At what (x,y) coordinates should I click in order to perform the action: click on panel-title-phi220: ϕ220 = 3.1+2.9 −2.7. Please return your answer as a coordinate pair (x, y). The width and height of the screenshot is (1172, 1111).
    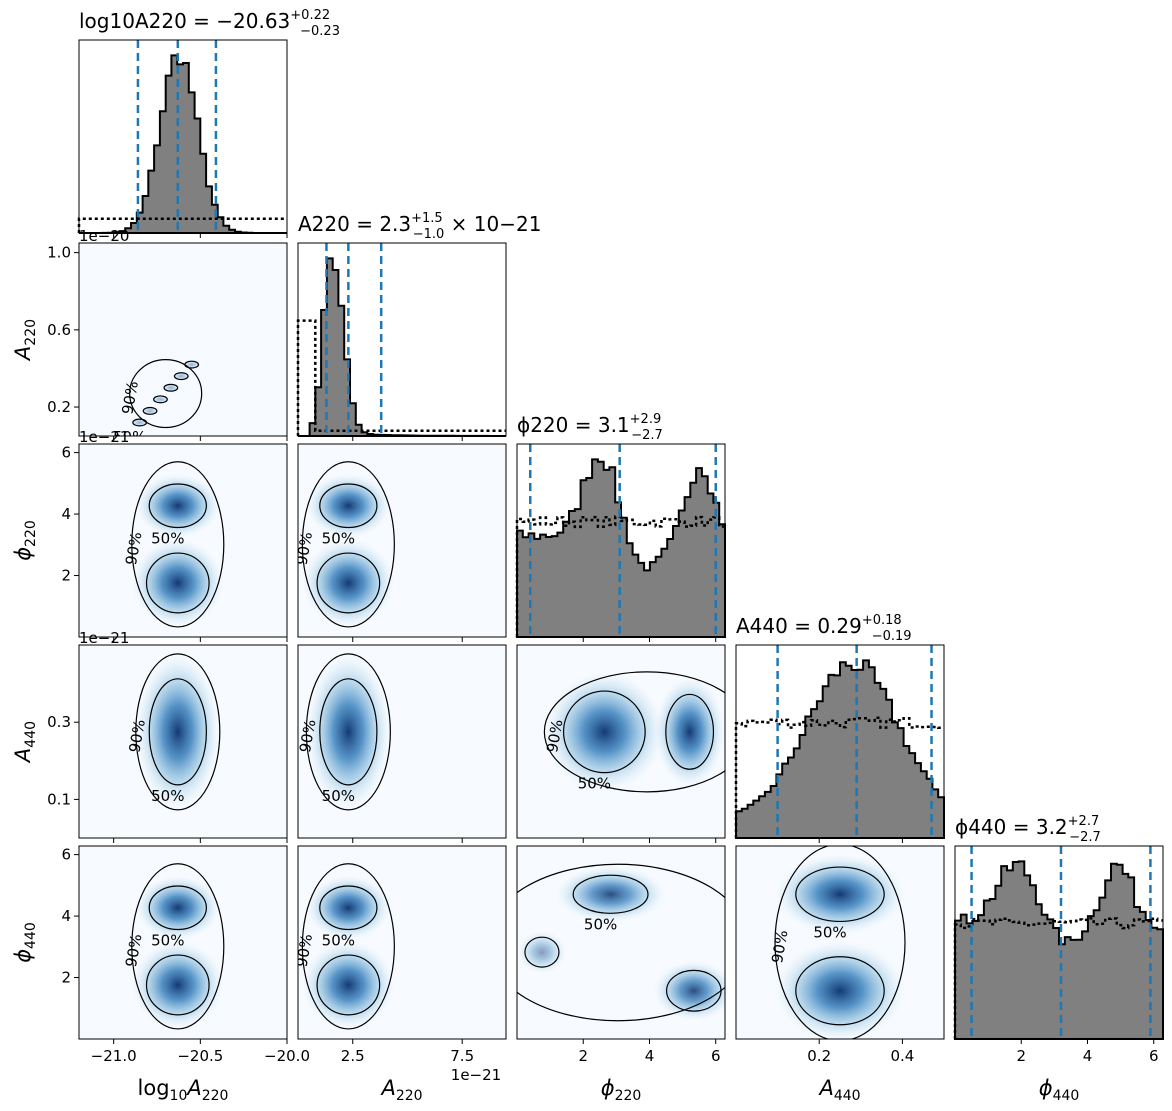
    Looking at the image, I should click on (590, 427).